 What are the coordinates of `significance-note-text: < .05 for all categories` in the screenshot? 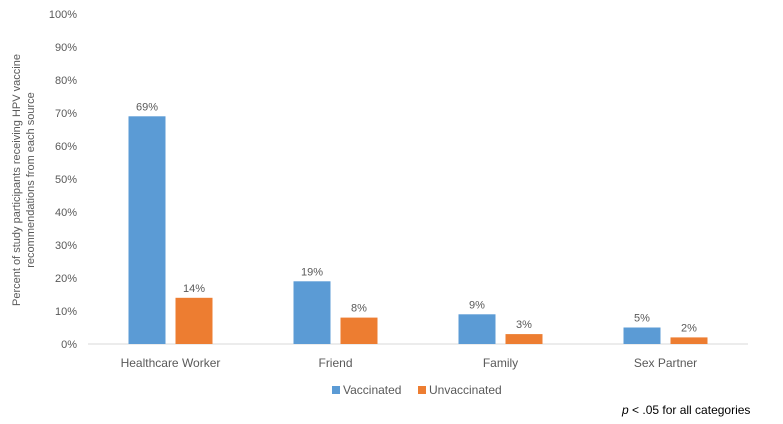 It's located at (690, 410).